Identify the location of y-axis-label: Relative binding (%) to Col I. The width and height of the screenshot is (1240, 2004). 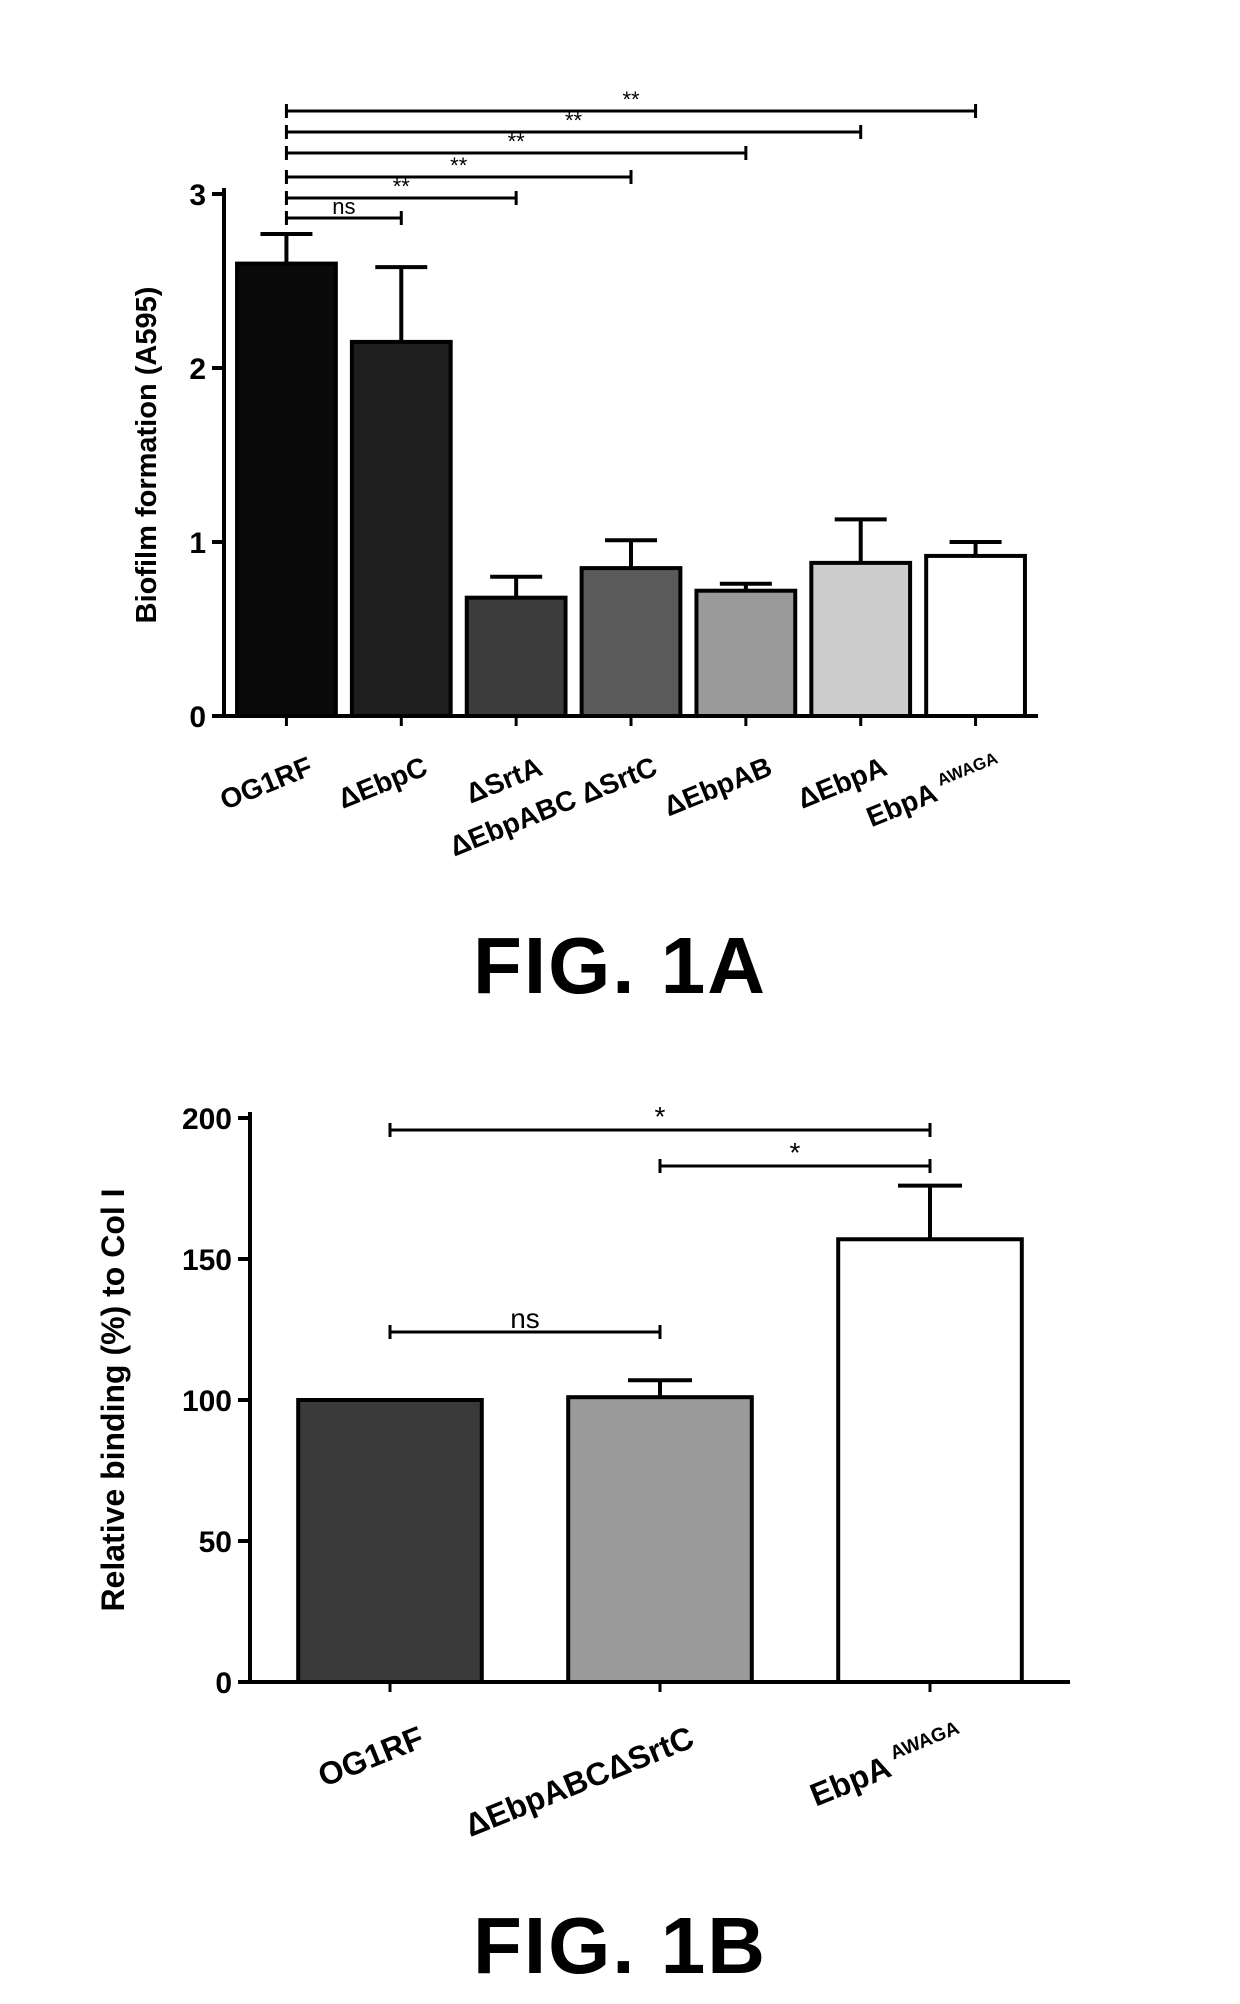
(113, 1399).